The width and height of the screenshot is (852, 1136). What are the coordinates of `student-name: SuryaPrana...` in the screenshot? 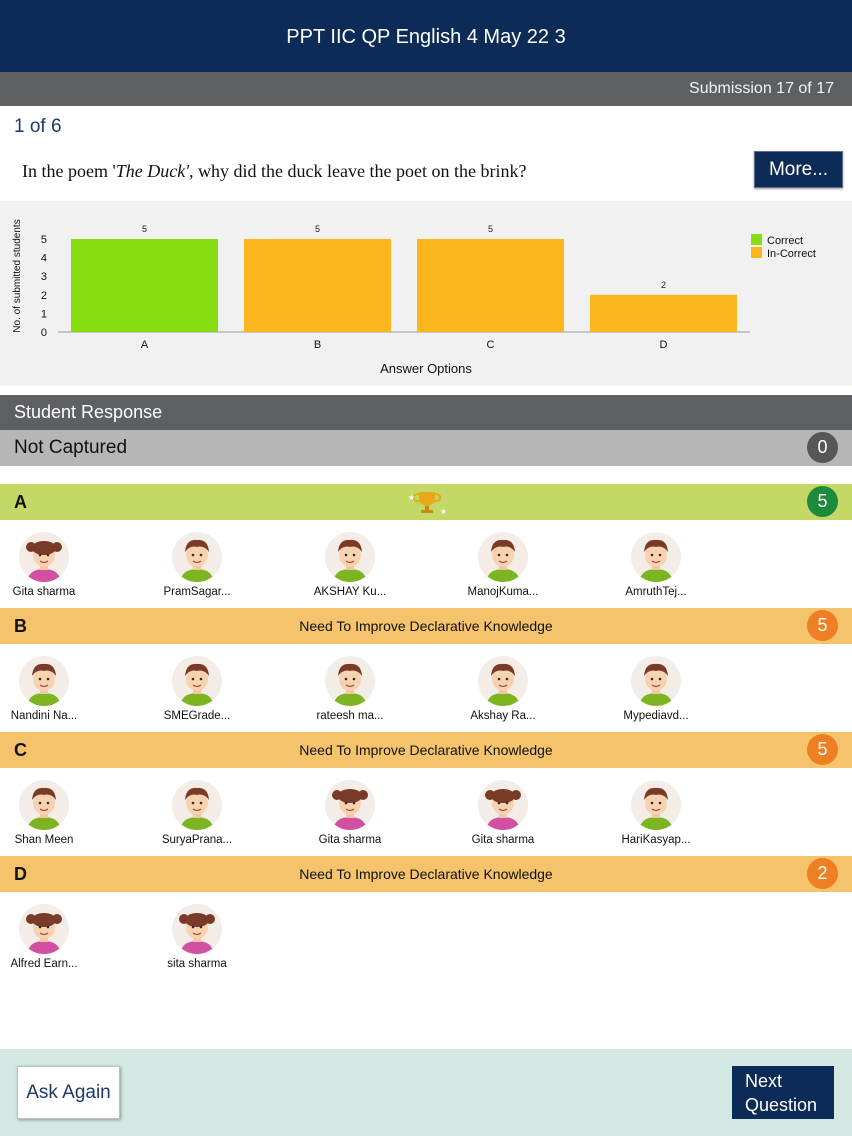 It's located at (197, 840).